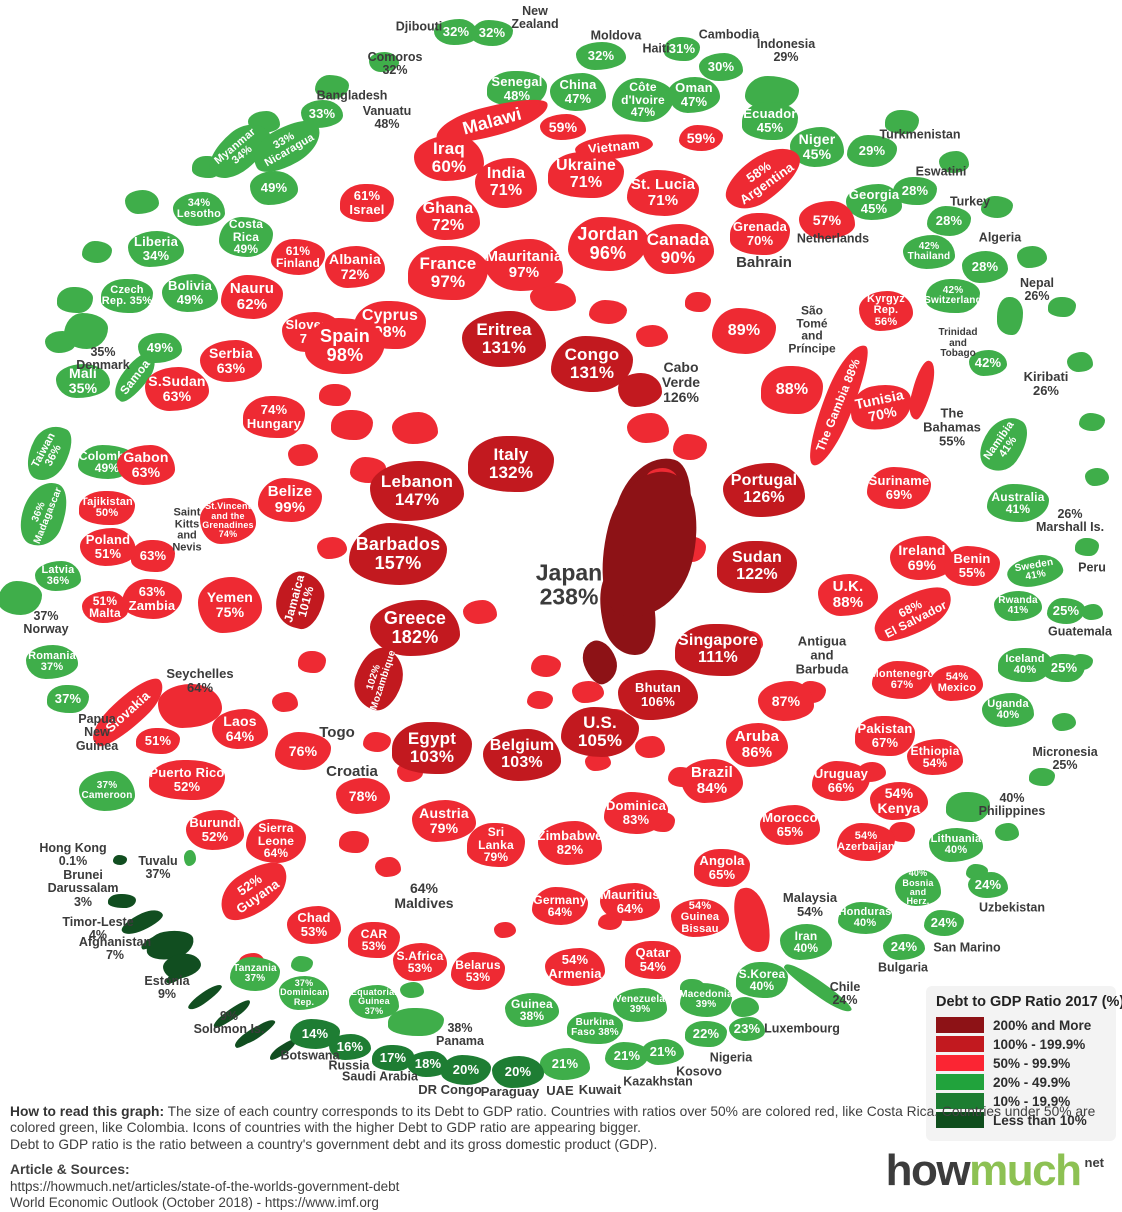 The width and height of the screenshot is (1122, 1212). Describe the element at coordinates (569, 584) in the screenshot. I see `country-label-japan: Japan 238%` at that location.